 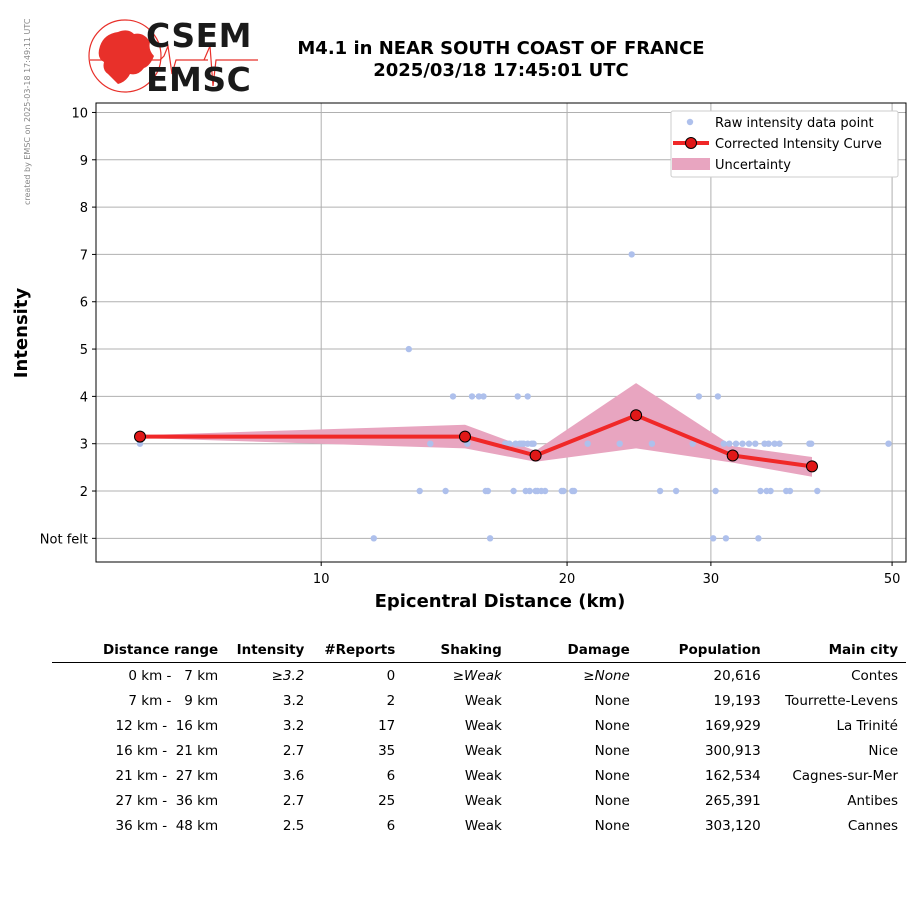 What do you see at coordinates (321, 579) in the screenshot?
I see `x-tick-label: 10` at bounding box center [321, 579].